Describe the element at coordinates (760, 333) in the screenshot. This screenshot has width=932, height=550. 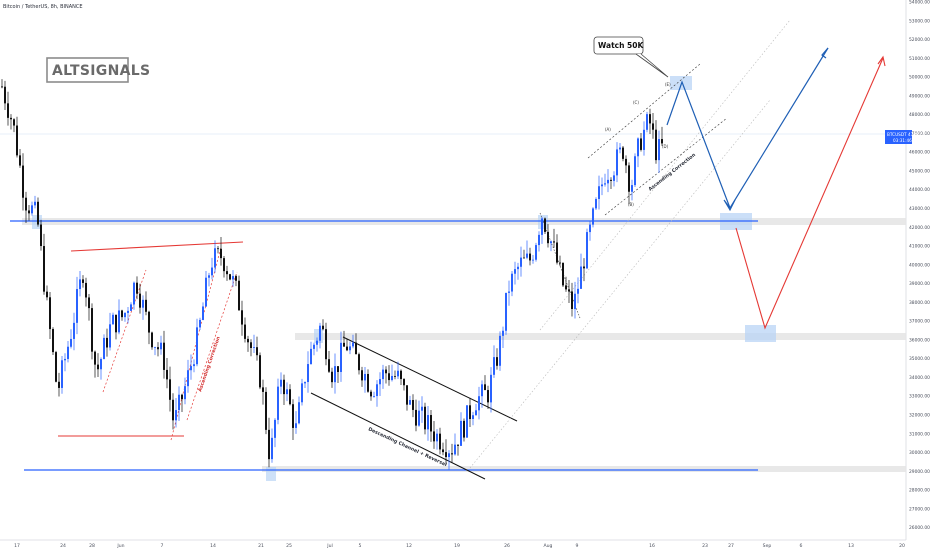
I see `highlight-box-target-low` at that location.